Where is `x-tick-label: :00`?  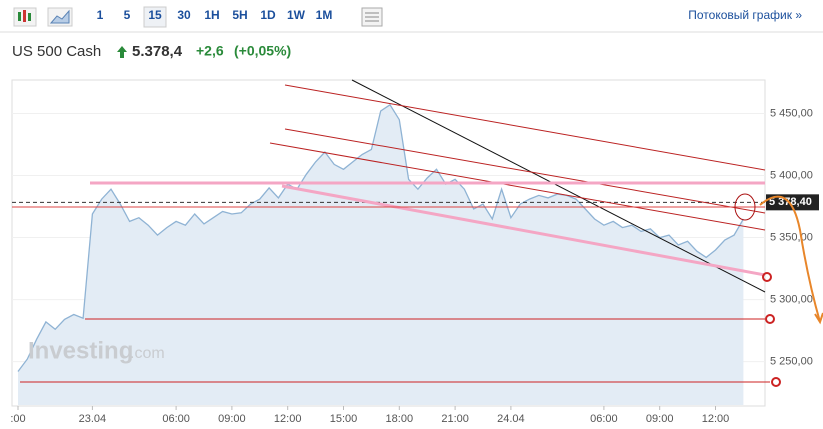
x-tick-label: :00 is located at coordinates (17, 419).